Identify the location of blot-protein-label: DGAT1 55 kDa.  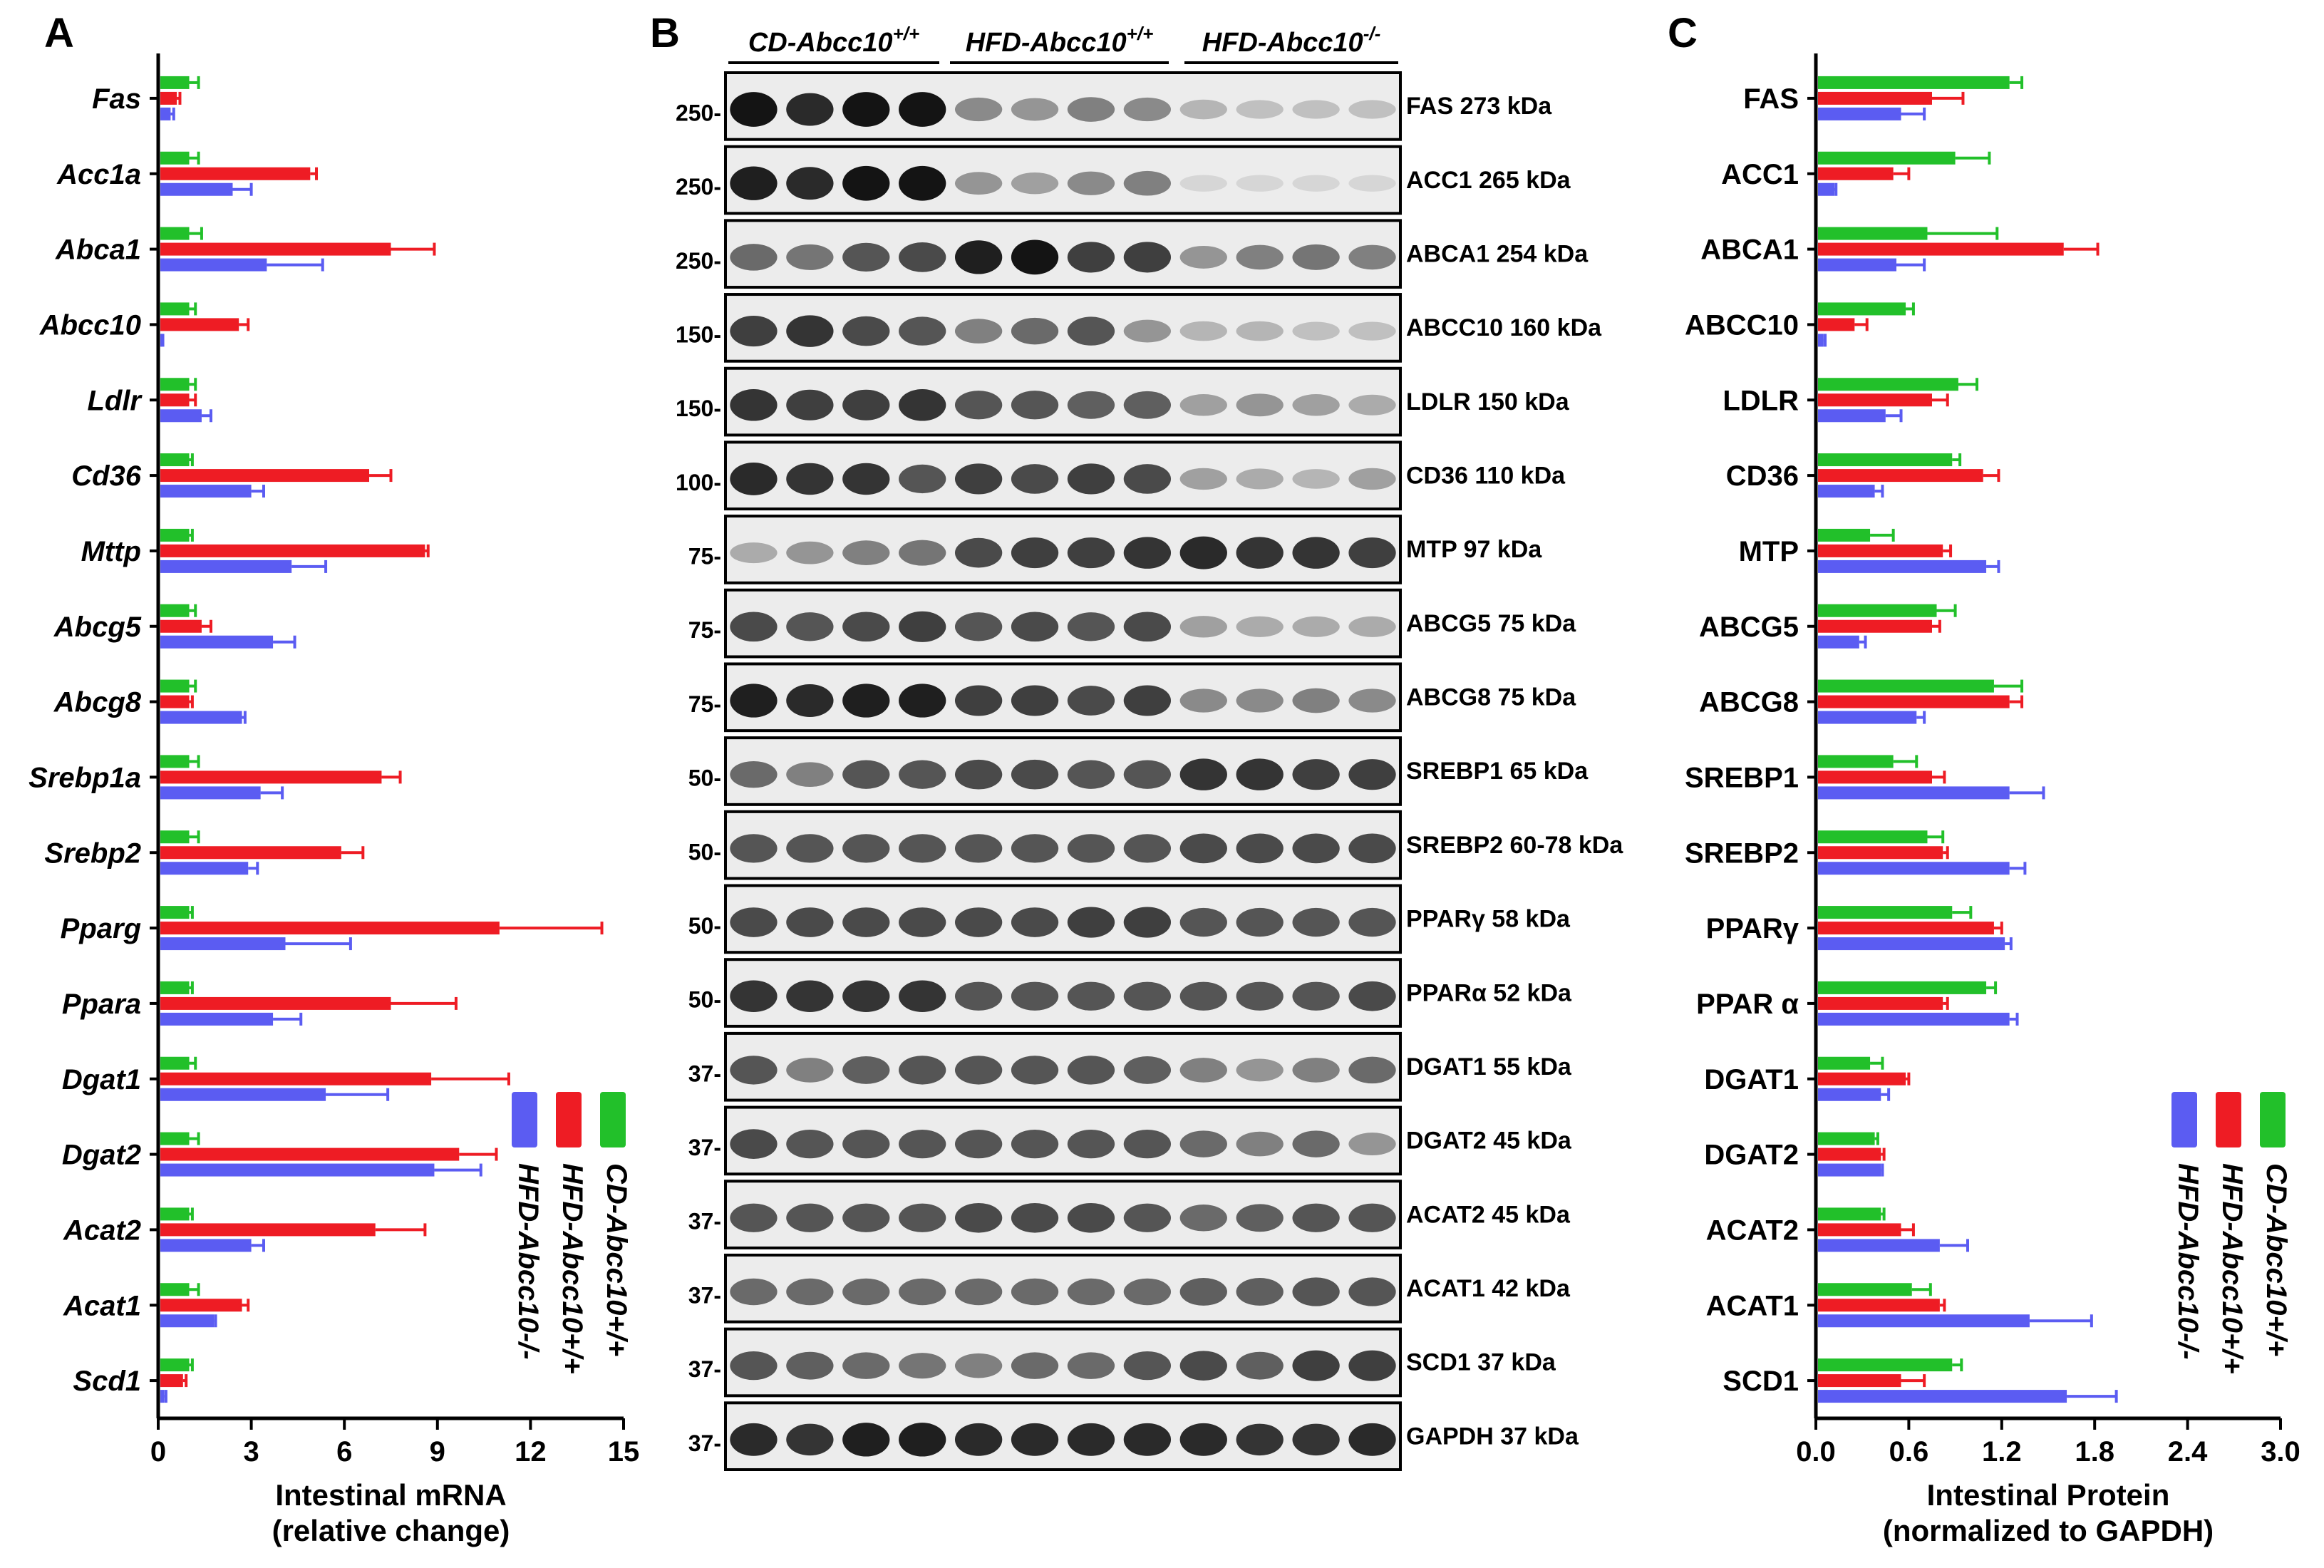
(1489, 1067).